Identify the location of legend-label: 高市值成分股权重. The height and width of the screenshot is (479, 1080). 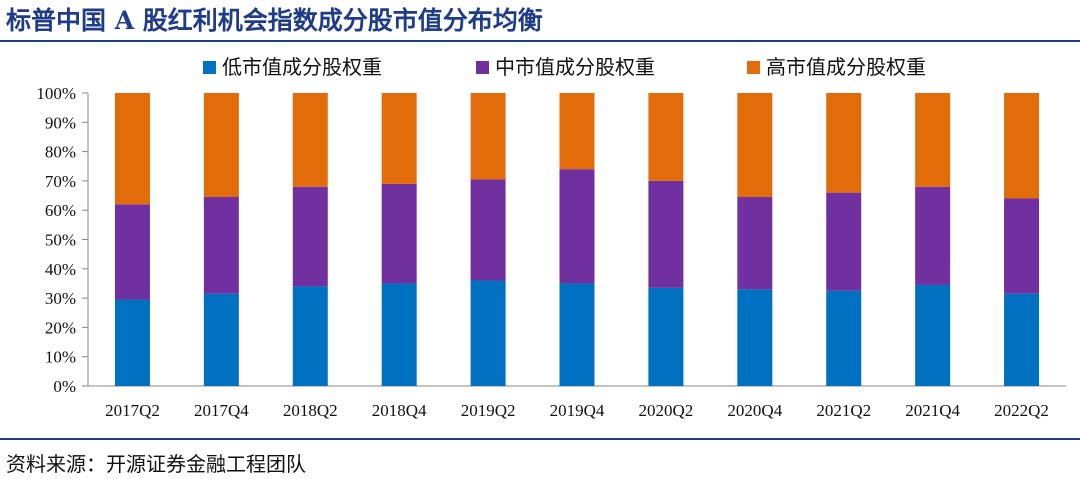
(846, 67).